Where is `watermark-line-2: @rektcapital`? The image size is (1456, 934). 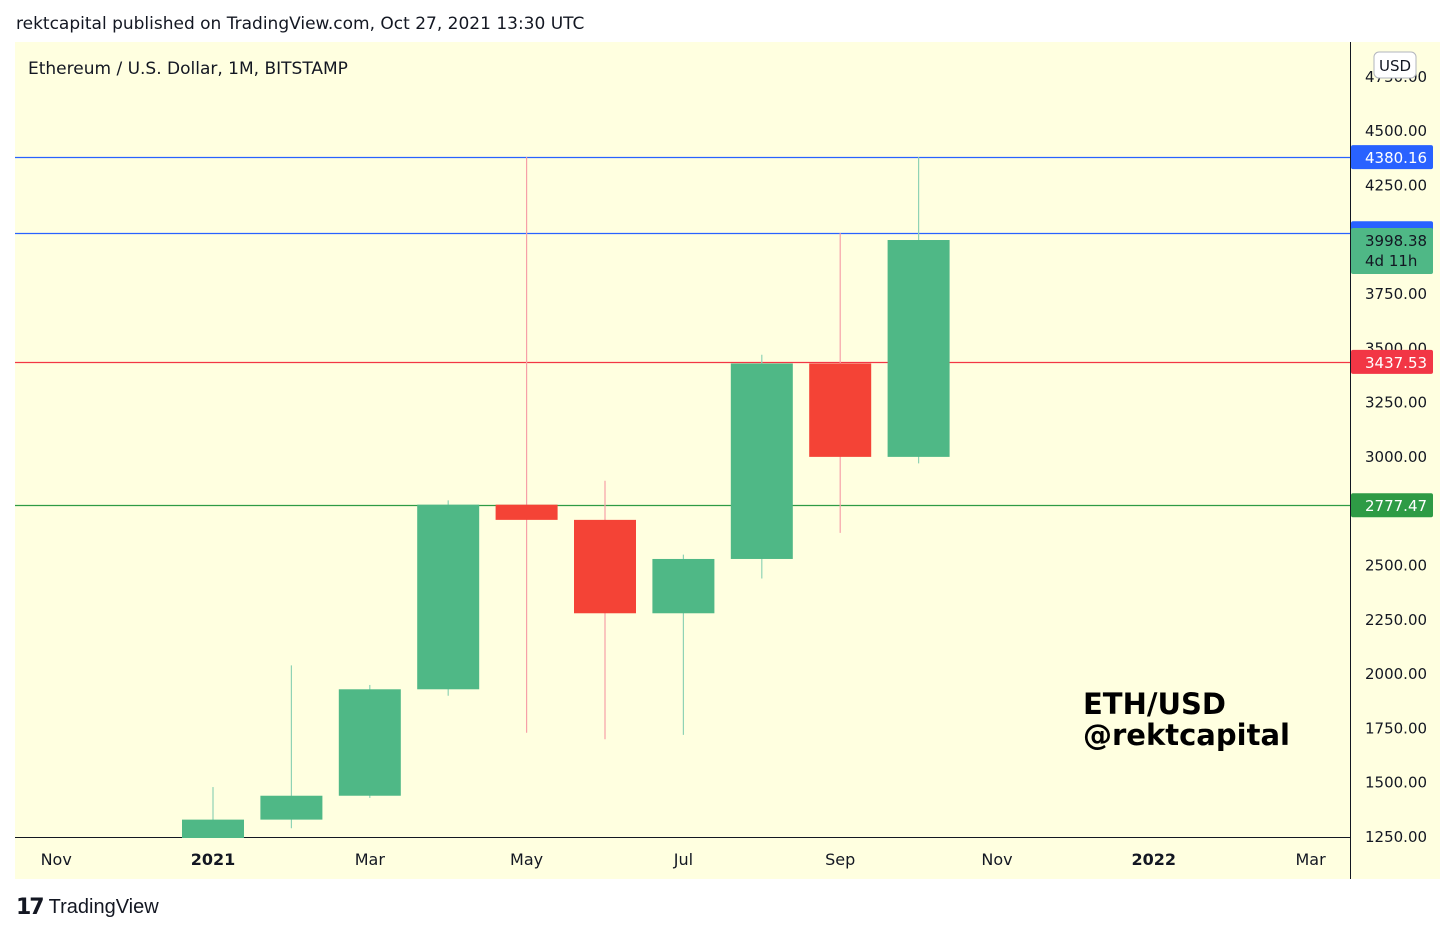 watermark-line-2: @rektcapital is located at coordinates (1186, 735).